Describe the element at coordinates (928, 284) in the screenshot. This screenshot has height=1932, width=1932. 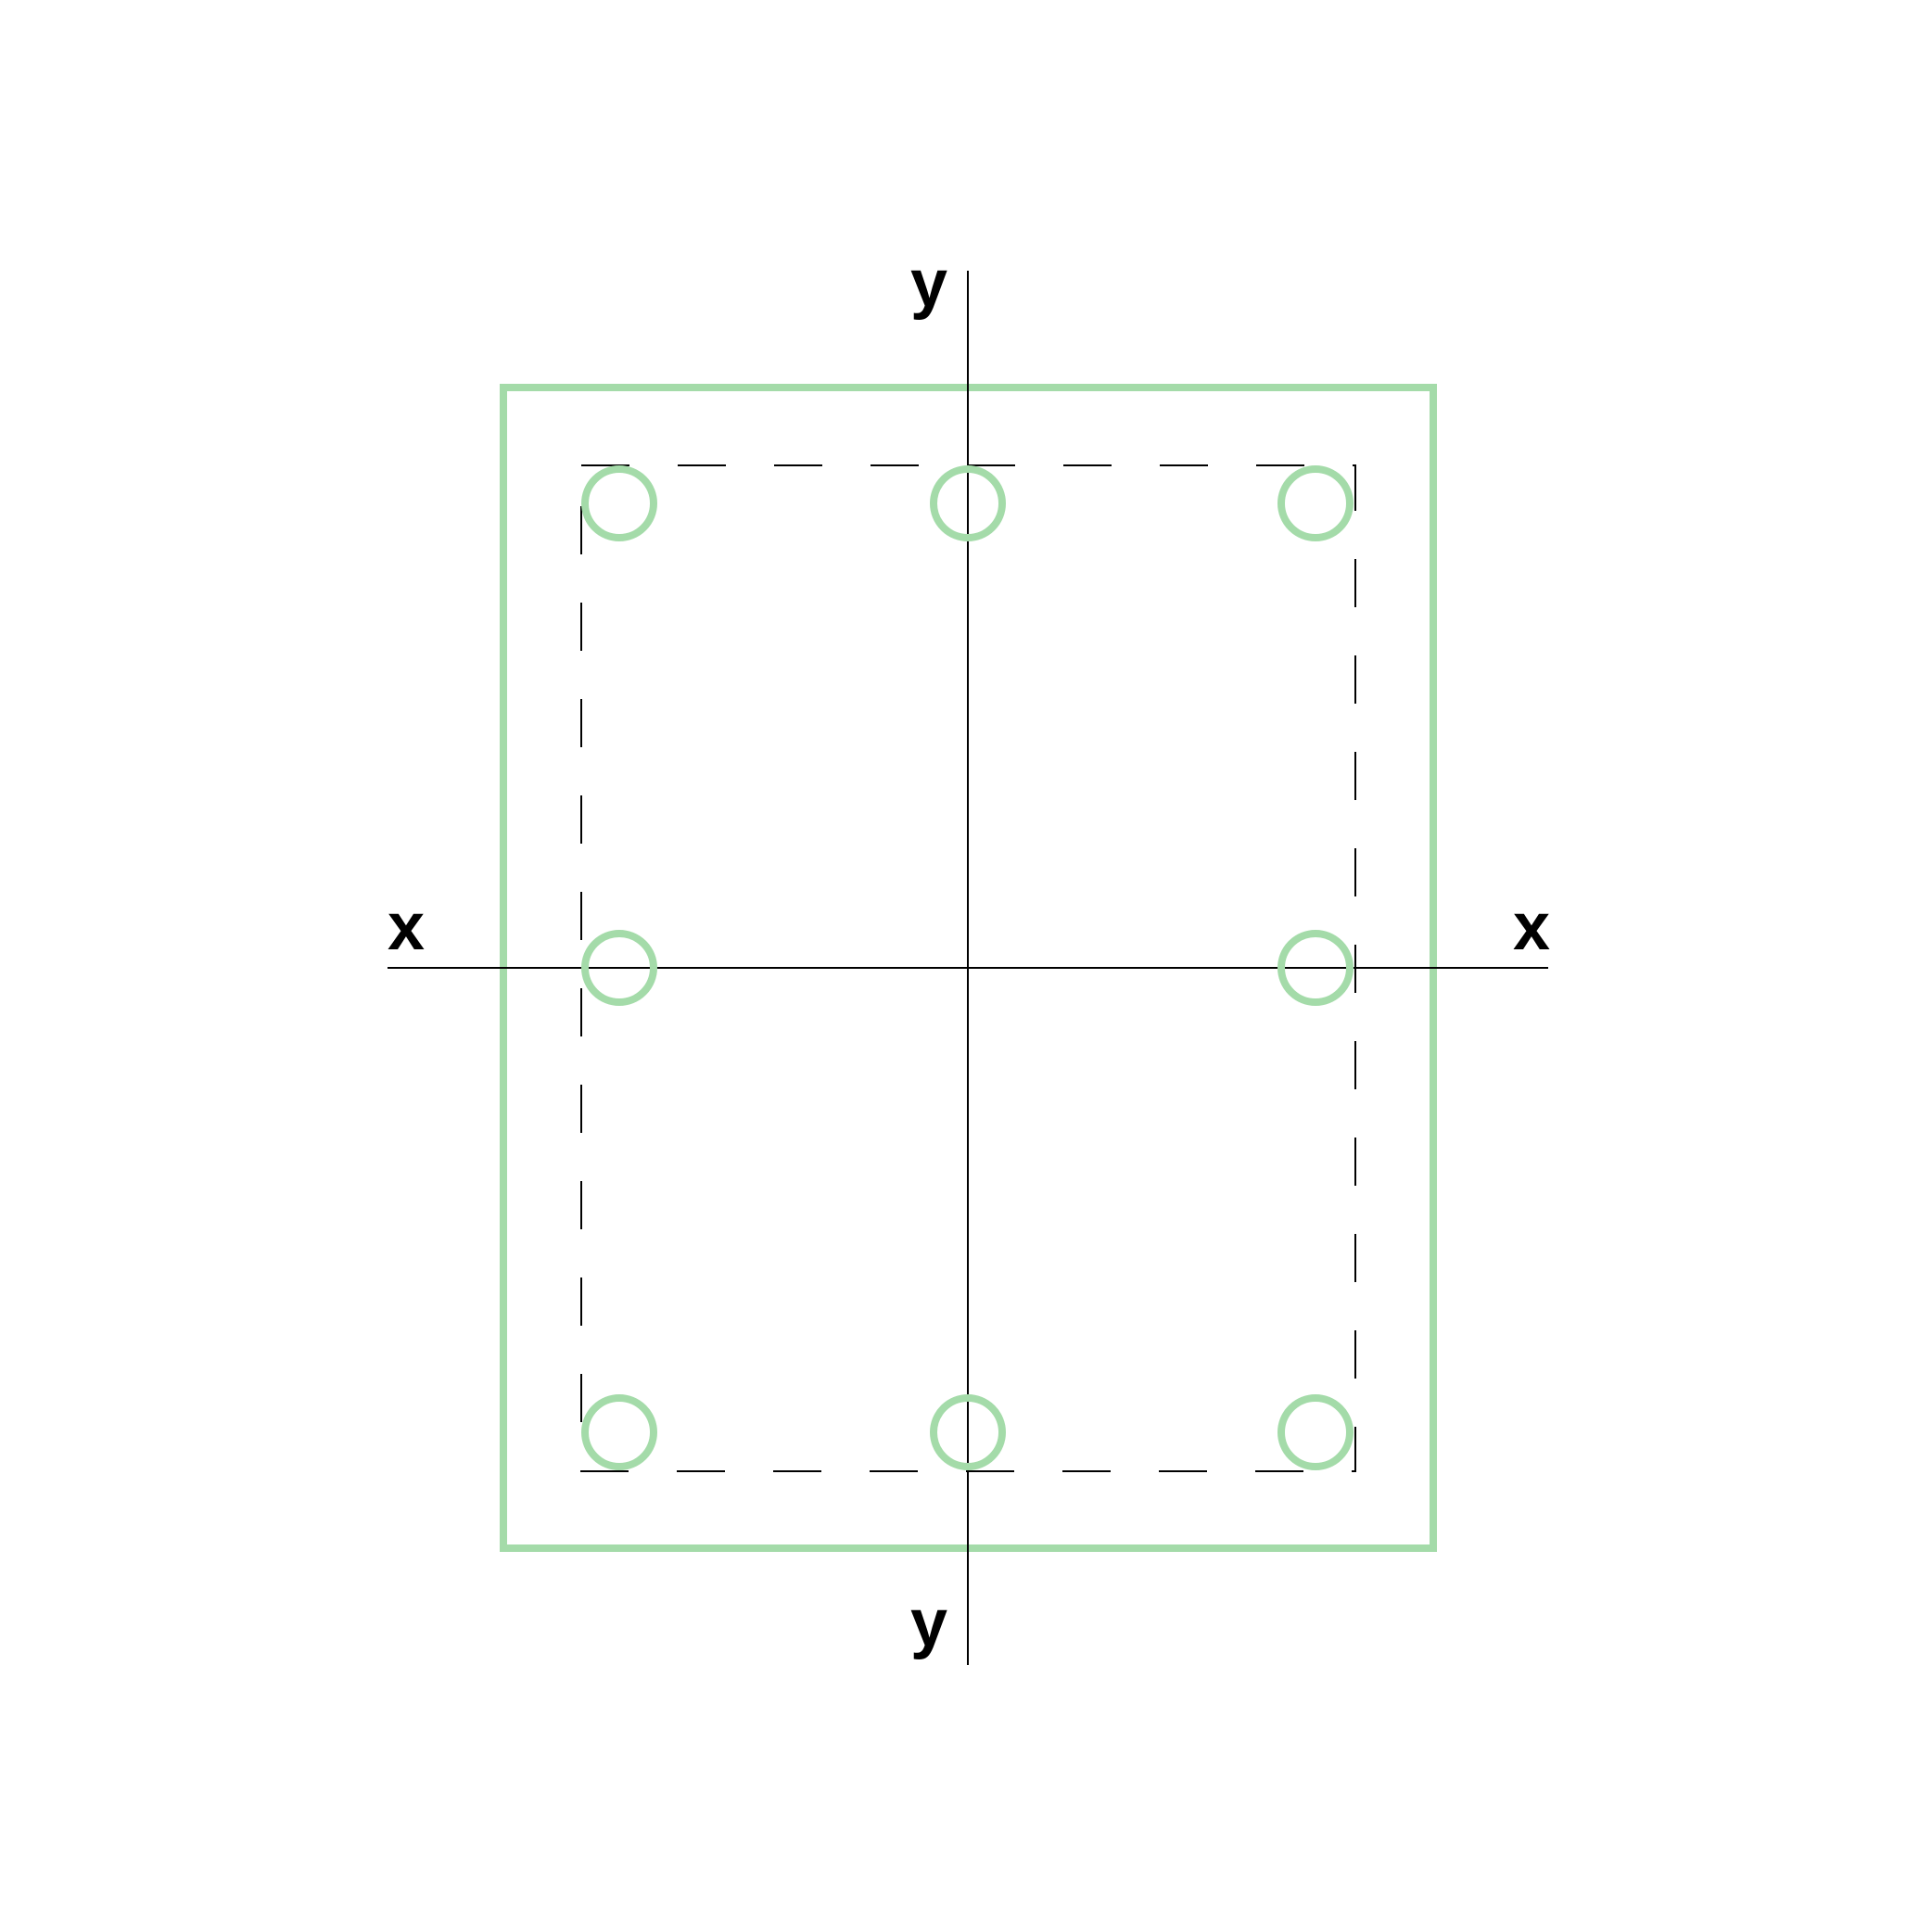
I see `y-axis-label-top: y` at that location.